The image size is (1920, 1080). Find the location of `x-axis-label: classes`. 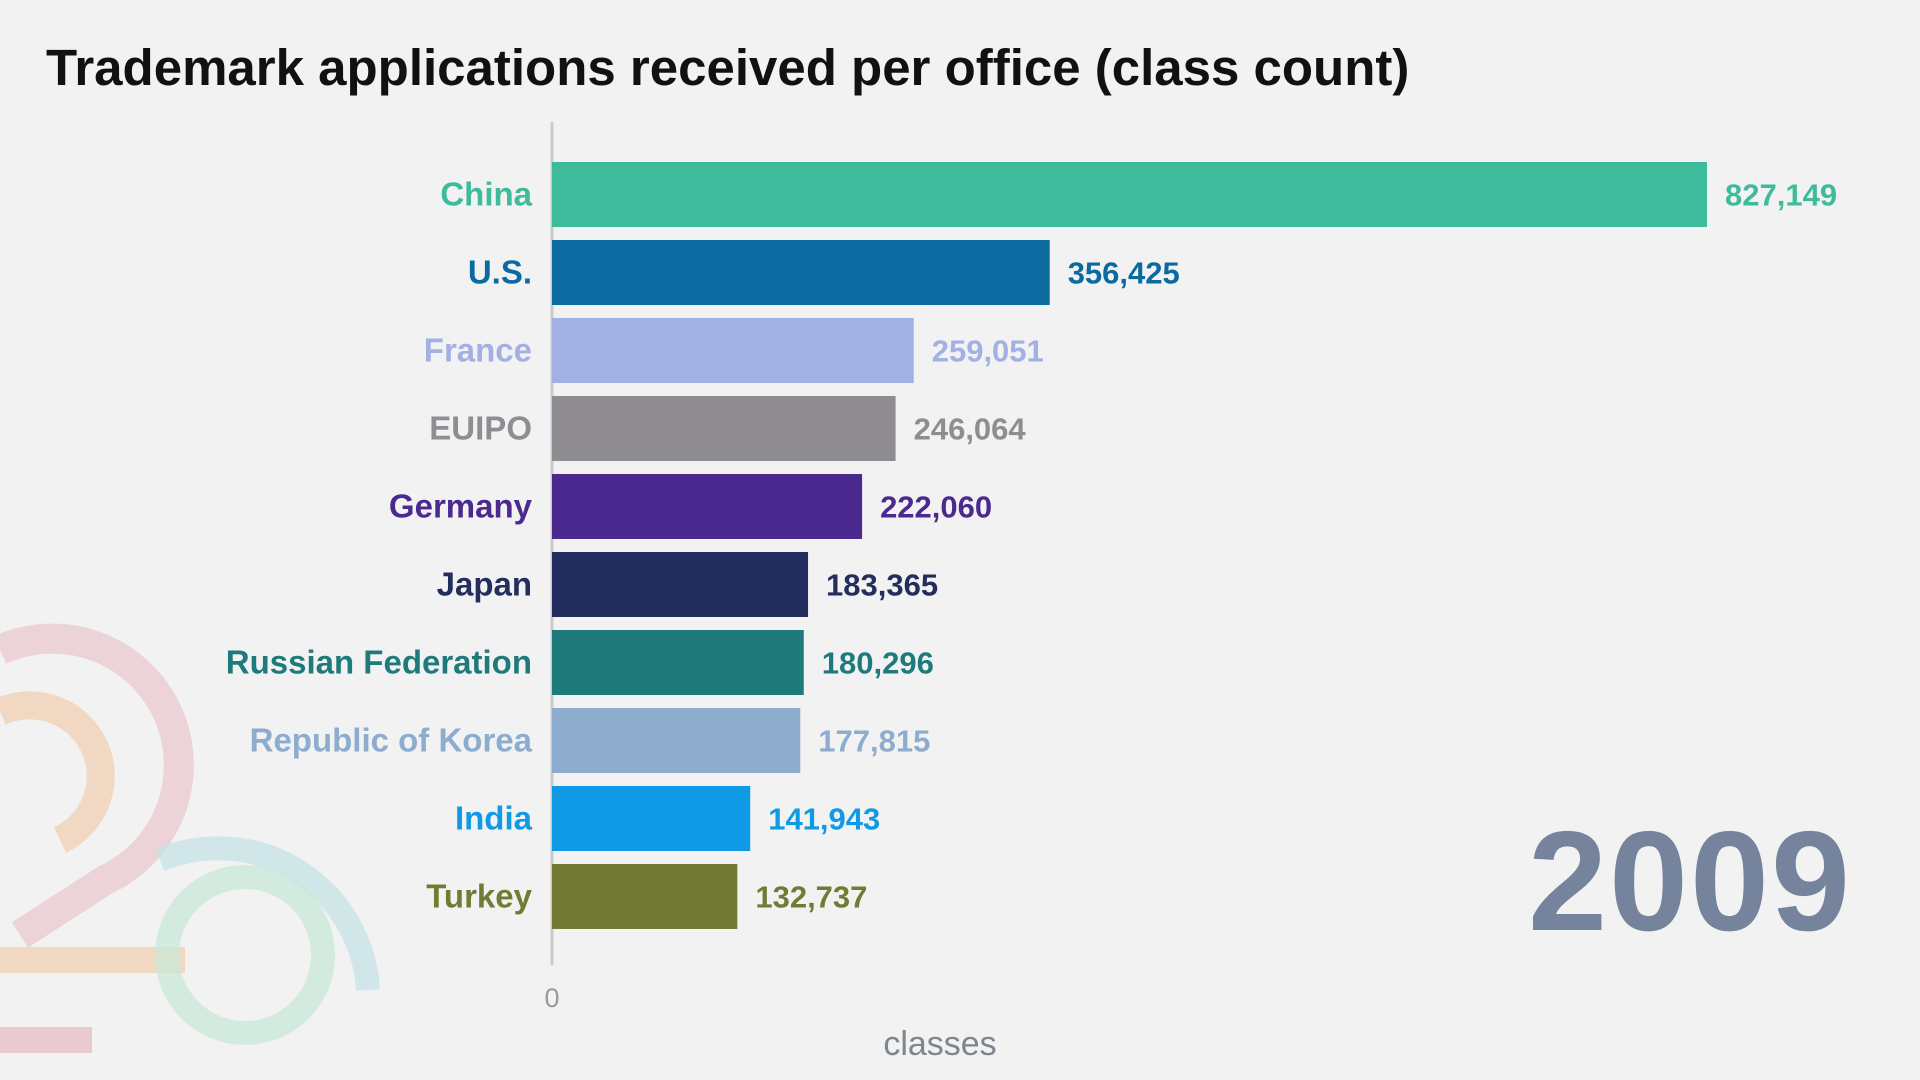

x-axis-label: classes is located at coordinates (939, 1044).